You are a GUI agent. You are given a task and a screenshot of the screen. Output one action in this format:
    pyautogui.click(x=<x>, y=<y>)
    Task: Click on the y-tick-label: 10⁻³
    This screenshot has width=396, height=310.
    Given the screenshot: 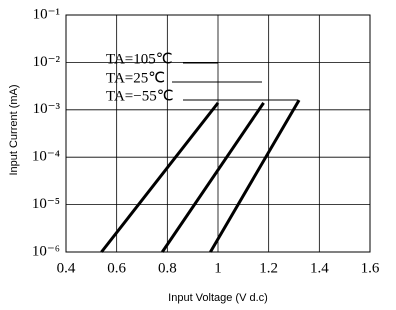 What is the action you would take?
    pyautogui.click(x=47, y=109)
    